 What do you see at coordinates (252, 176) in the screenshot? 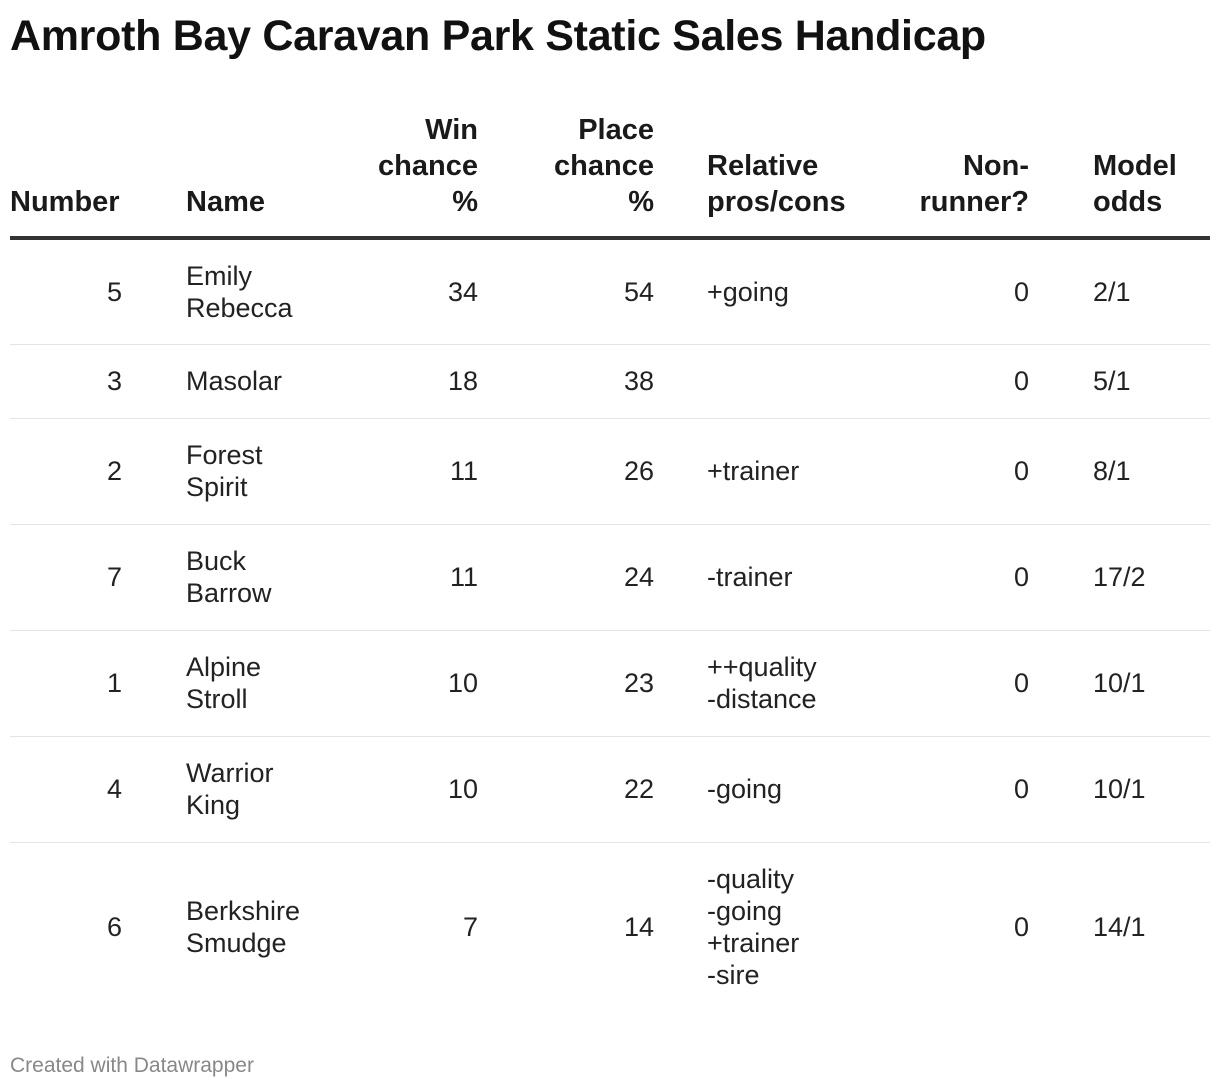
I see `header-name: Name` at bounding box center [252, 176].